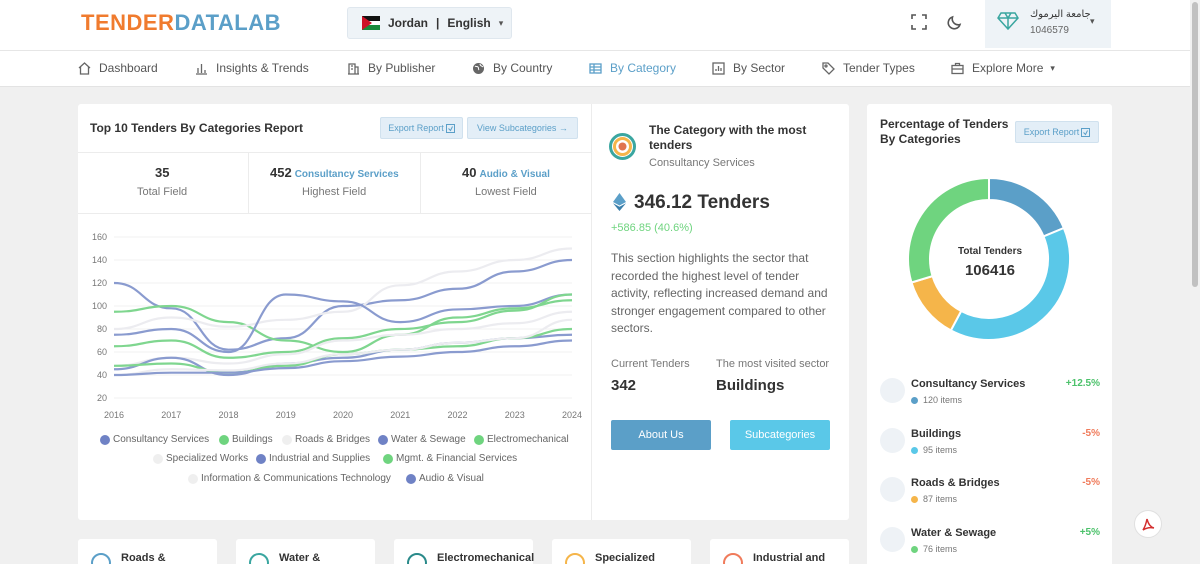 The width and height of the screenshot is (1200, 564). What do you see at coordinates (624, 385) in the screenshot?
I see `current-tenders-value: 342` at bounding box center [624, 385].